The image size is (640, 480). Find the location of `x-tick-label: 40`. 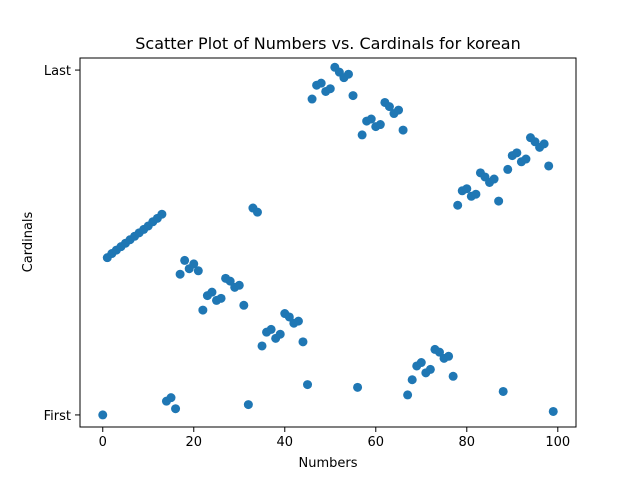

x-tick-label: 40 is located at coordinates (284, 442).